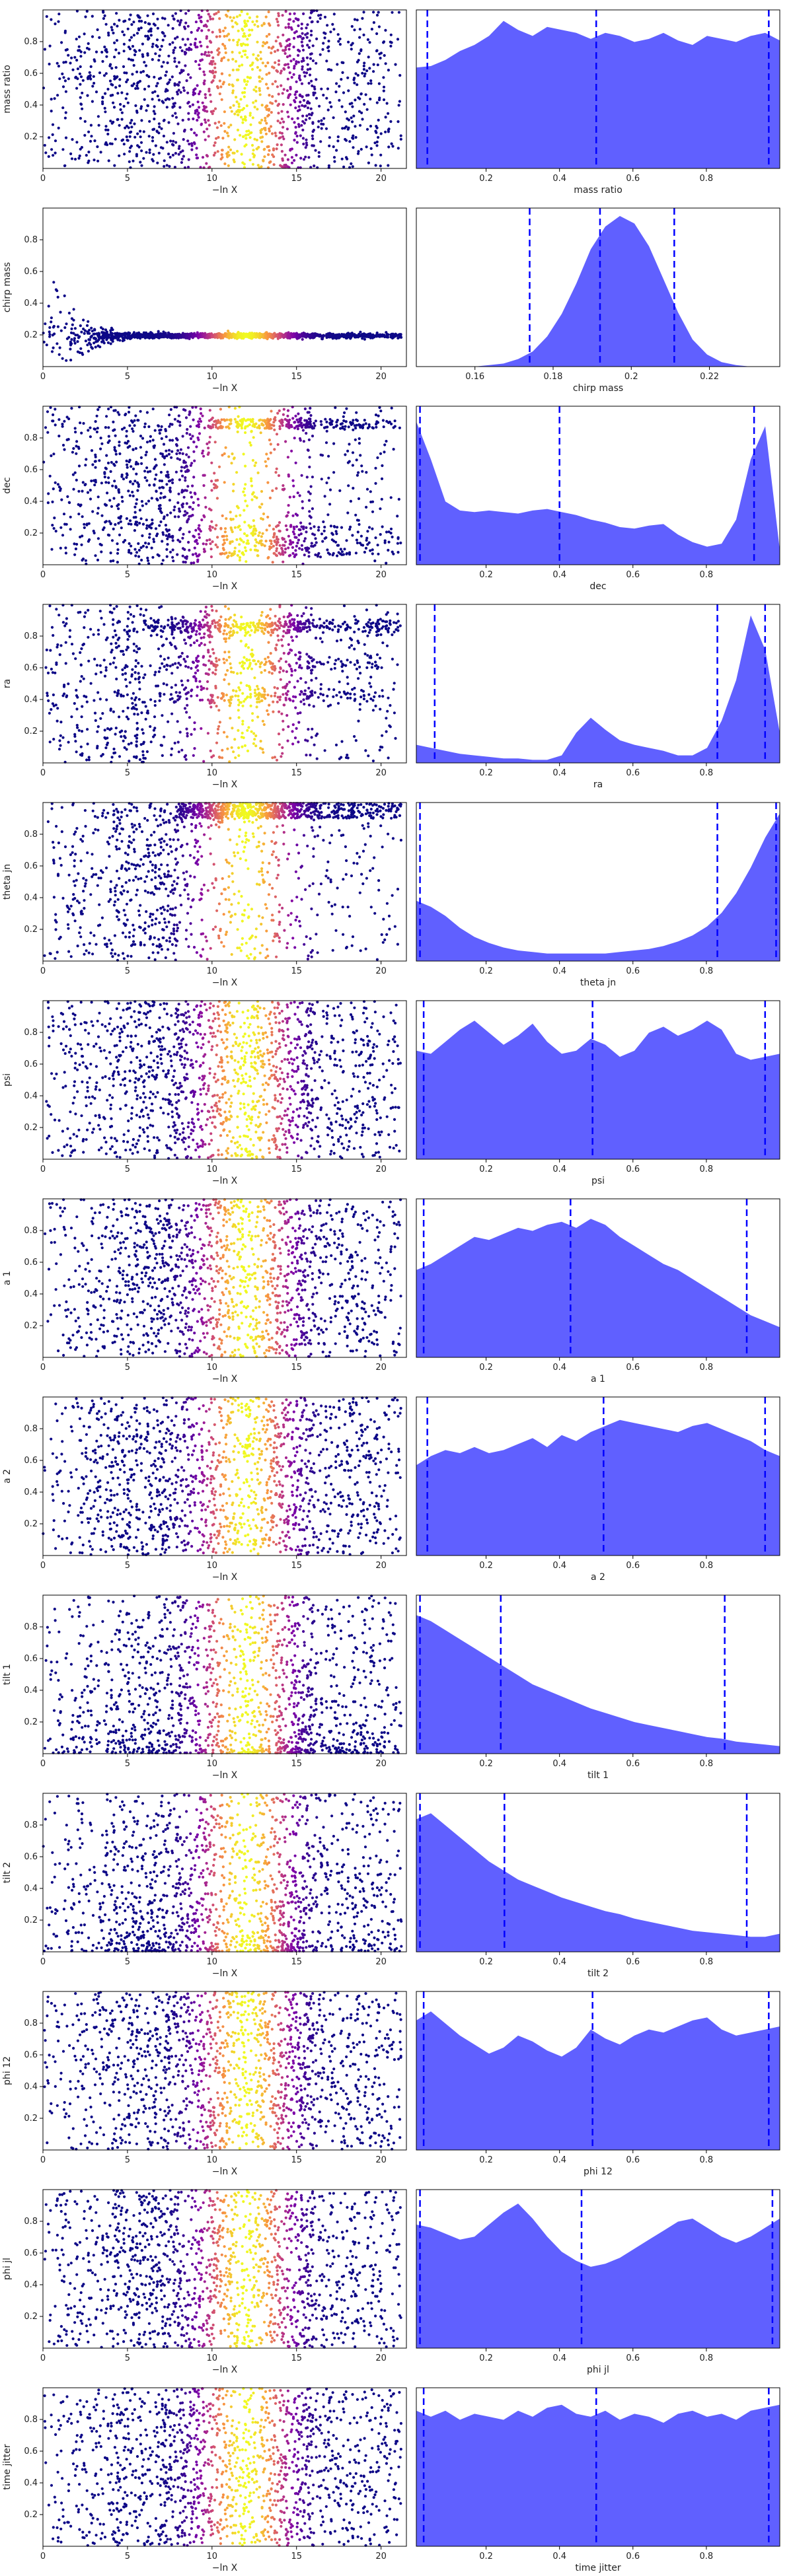 The height and width of the screenshot is (2576, 793). I want to click on y-tick-label: 0.4, so click(31, 304).